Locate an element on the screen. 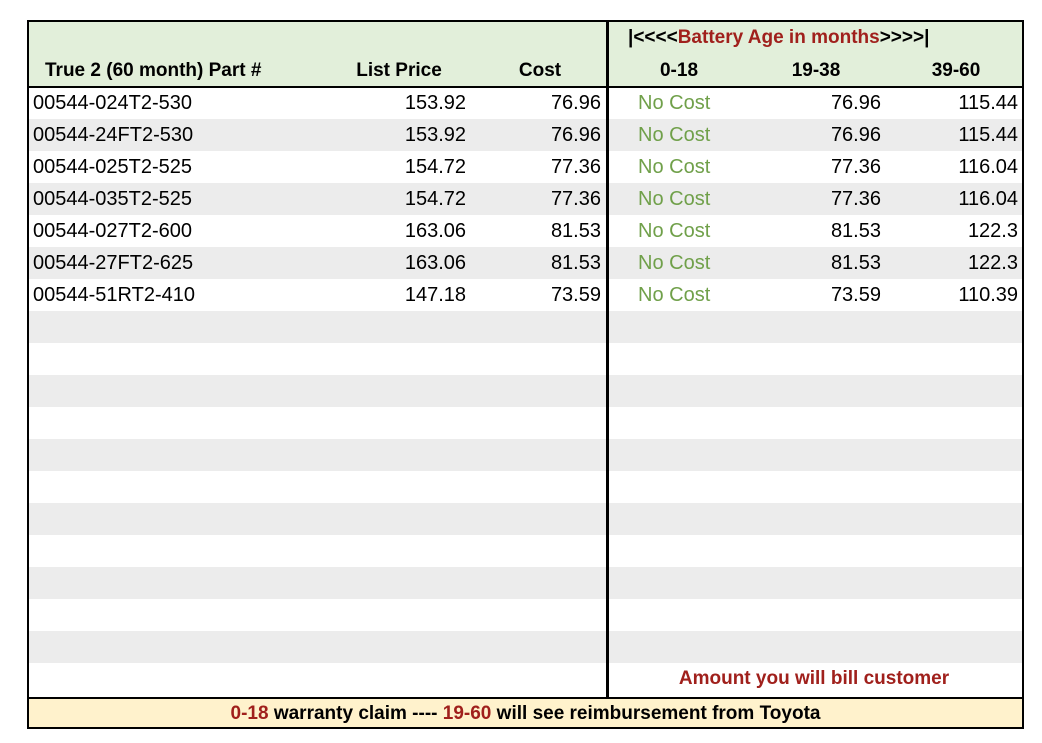  column-divider is located at coordinates (607, 359).